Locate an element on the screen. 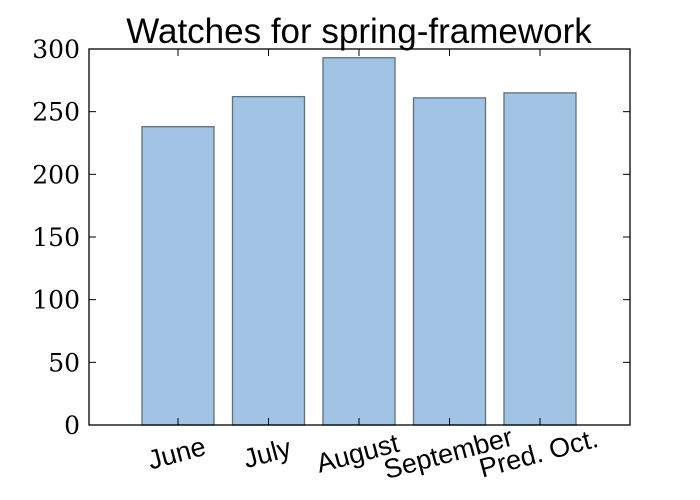 This screenshot has width=700, height=500. bar-pred-oct is located at coordinates (540, 259).